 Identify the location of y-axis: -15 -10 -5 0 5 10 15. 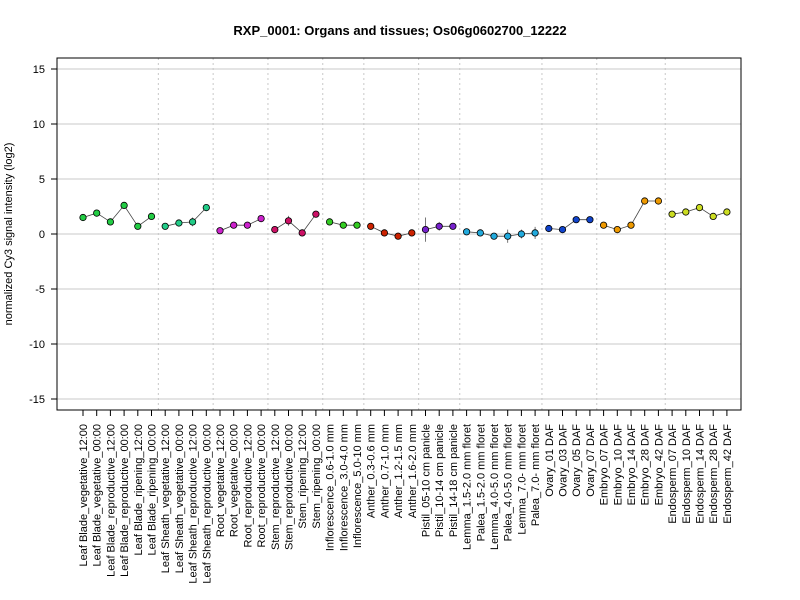
(43, 235).